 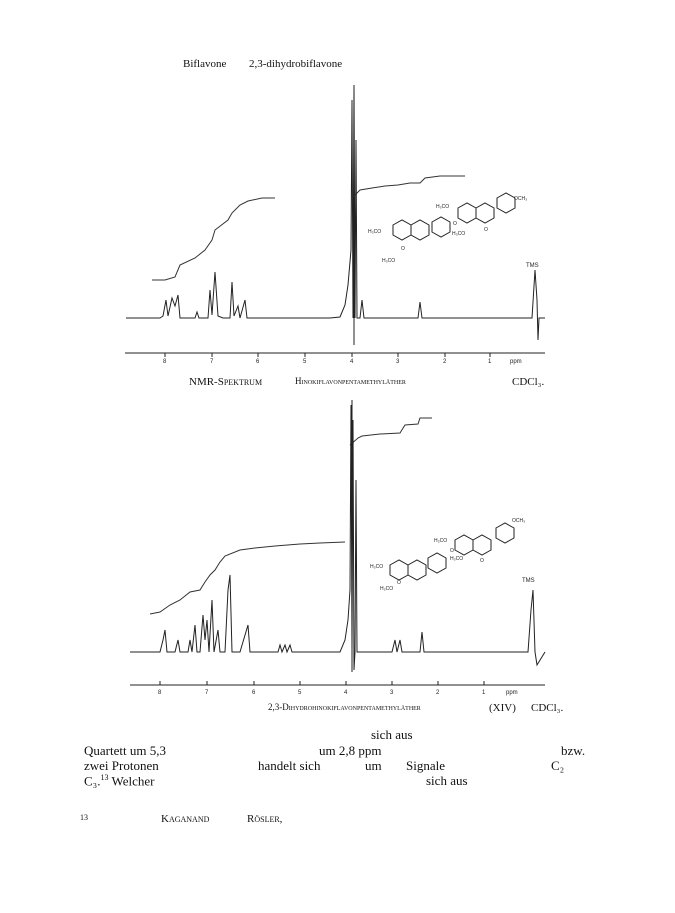 I want to click on figure2-caption-b: (XIV), so click(x=502, y=708).